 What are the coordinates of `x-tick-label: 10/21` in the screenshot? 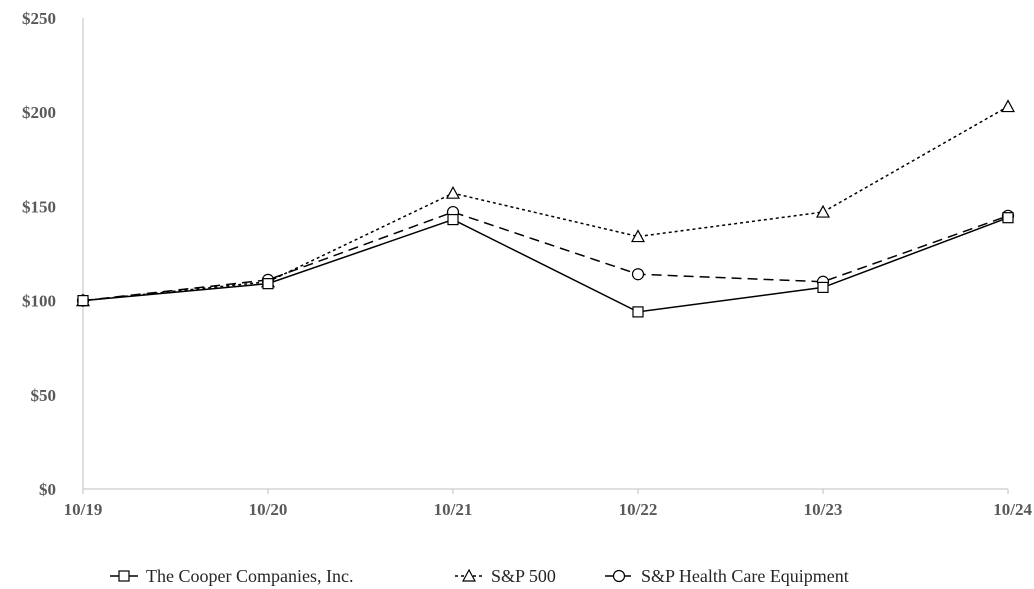 It's located at (453, 509).